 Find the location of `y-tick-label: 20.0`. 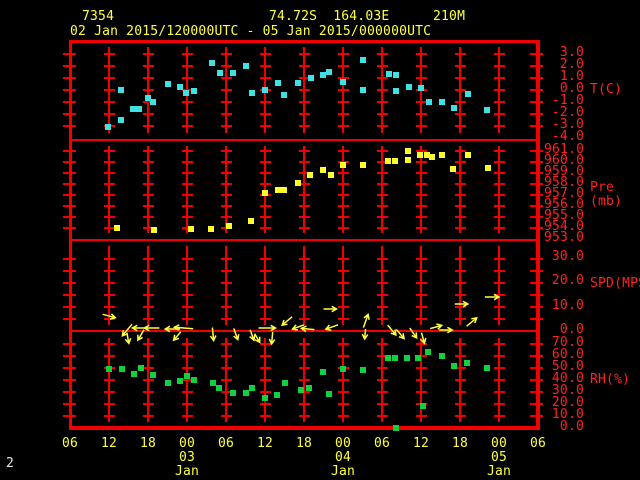

y-tick-label: 20.0 is located at coordinates (567, 402).